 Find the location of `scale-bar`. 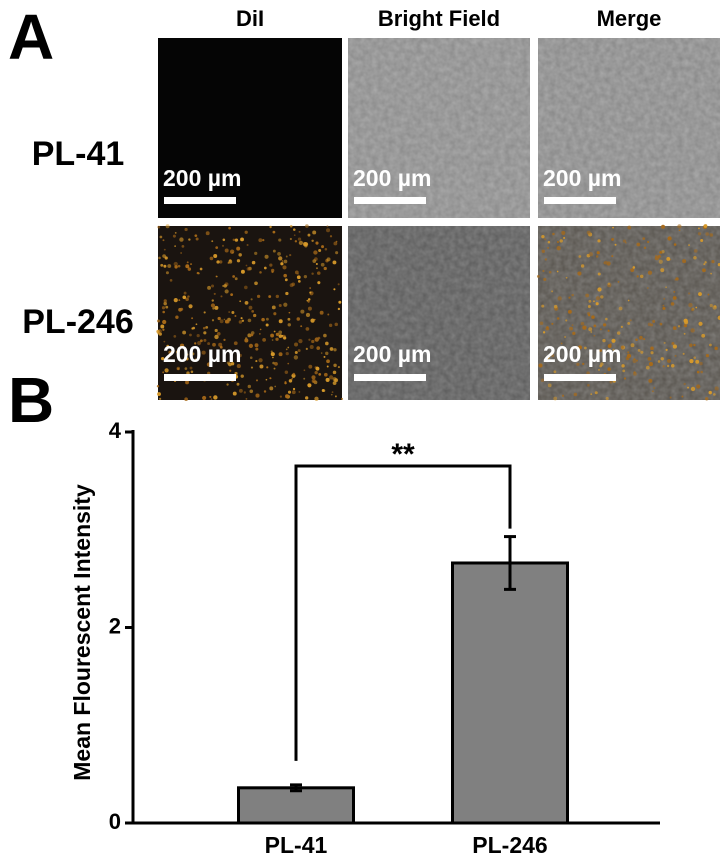

scale-bar is located at coordinates (200, 200).